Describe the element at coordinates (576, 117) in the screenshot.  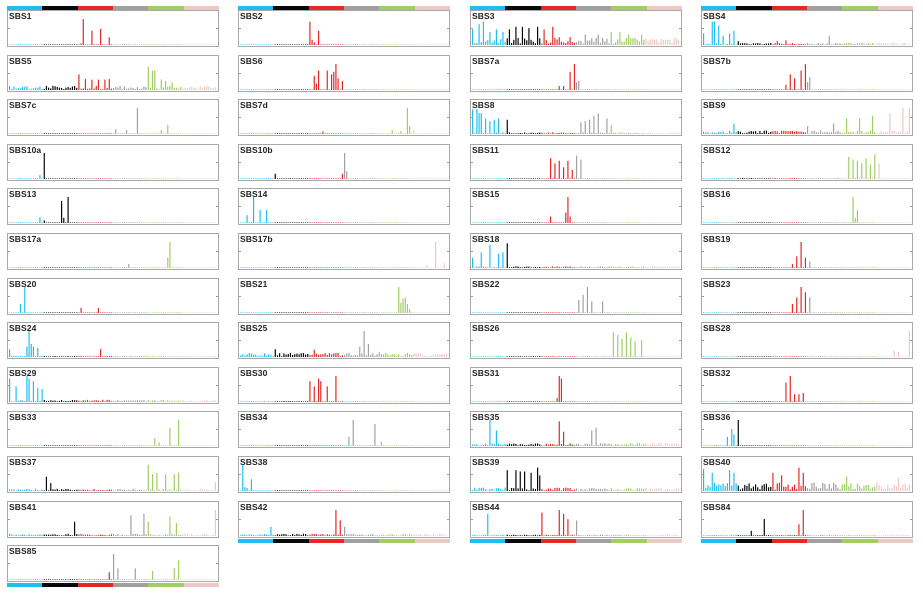
I see `signature-panel: SBS8` at that location.